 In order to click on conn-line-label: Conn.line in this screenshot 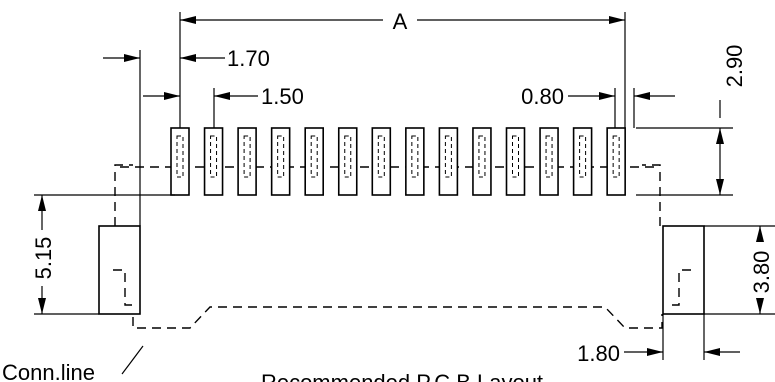, I will do `click(48, 371)`.